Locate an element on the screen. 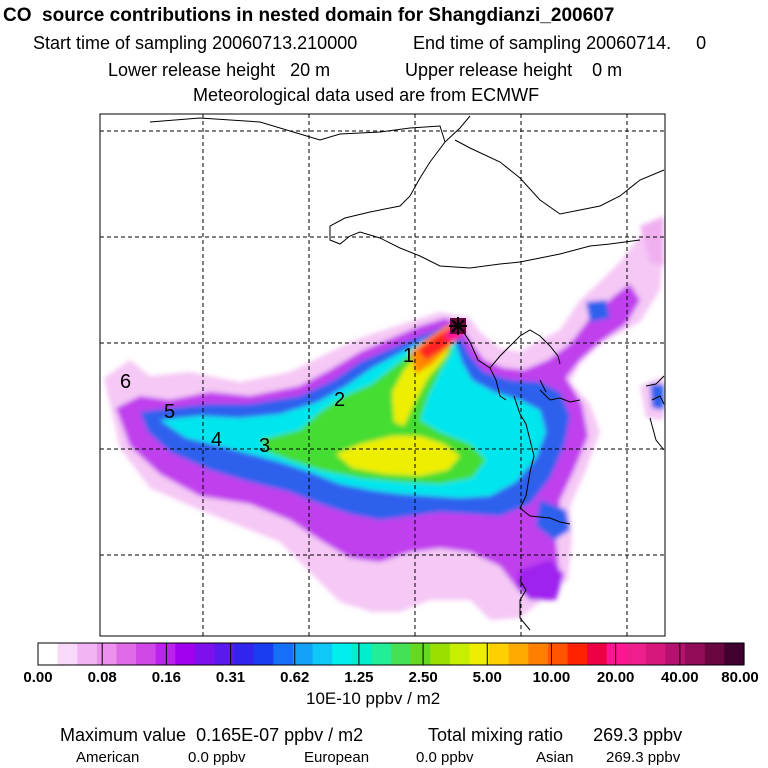 Image resolution: width=768 pixels, height=768 pixels. colorbar-tick-label: 0.62 is located at coordinates (295, 677).